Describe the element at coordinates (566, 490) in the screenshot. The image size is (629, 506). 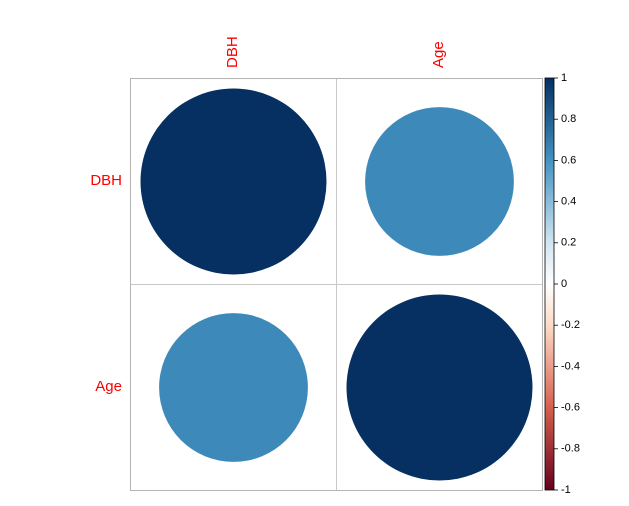
I see `colorbar-tick-label: -1` at that location.